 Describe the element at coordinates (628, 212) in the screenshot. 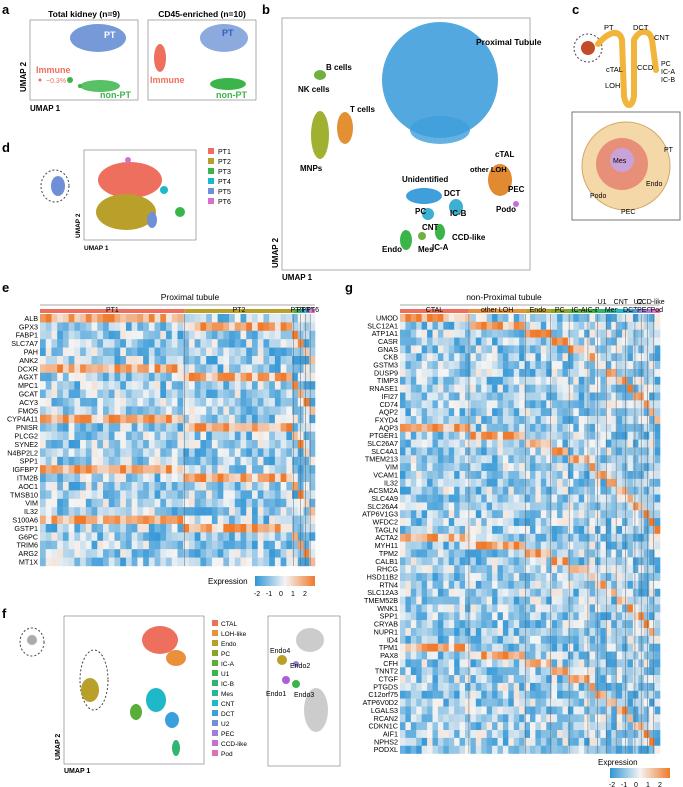

I see `label-pec: PEC` at that location.